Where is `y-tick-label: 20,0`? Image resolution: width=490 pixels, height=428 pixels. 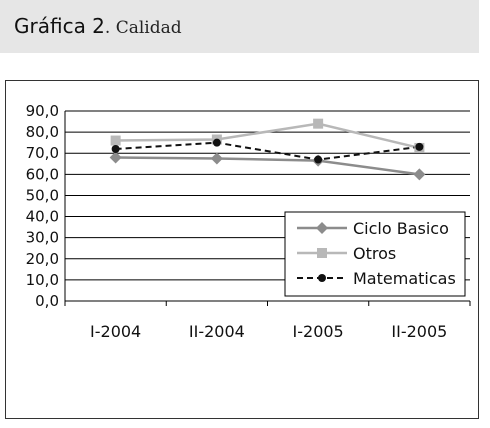 y-tick-label: 20,0 is located at coordinates (42, 259).